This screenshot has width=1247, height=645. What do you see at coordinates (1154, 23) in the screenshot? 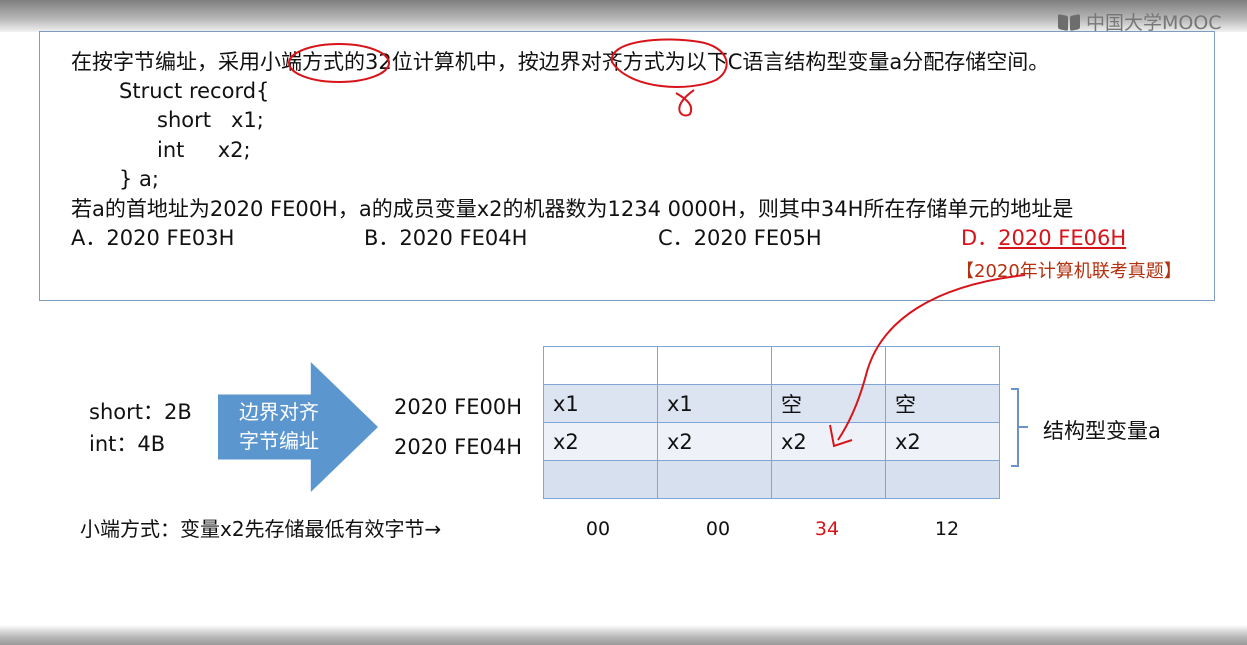
I see `watermark-text: 中国大学MOOC` at bounding box center [1154, 23].